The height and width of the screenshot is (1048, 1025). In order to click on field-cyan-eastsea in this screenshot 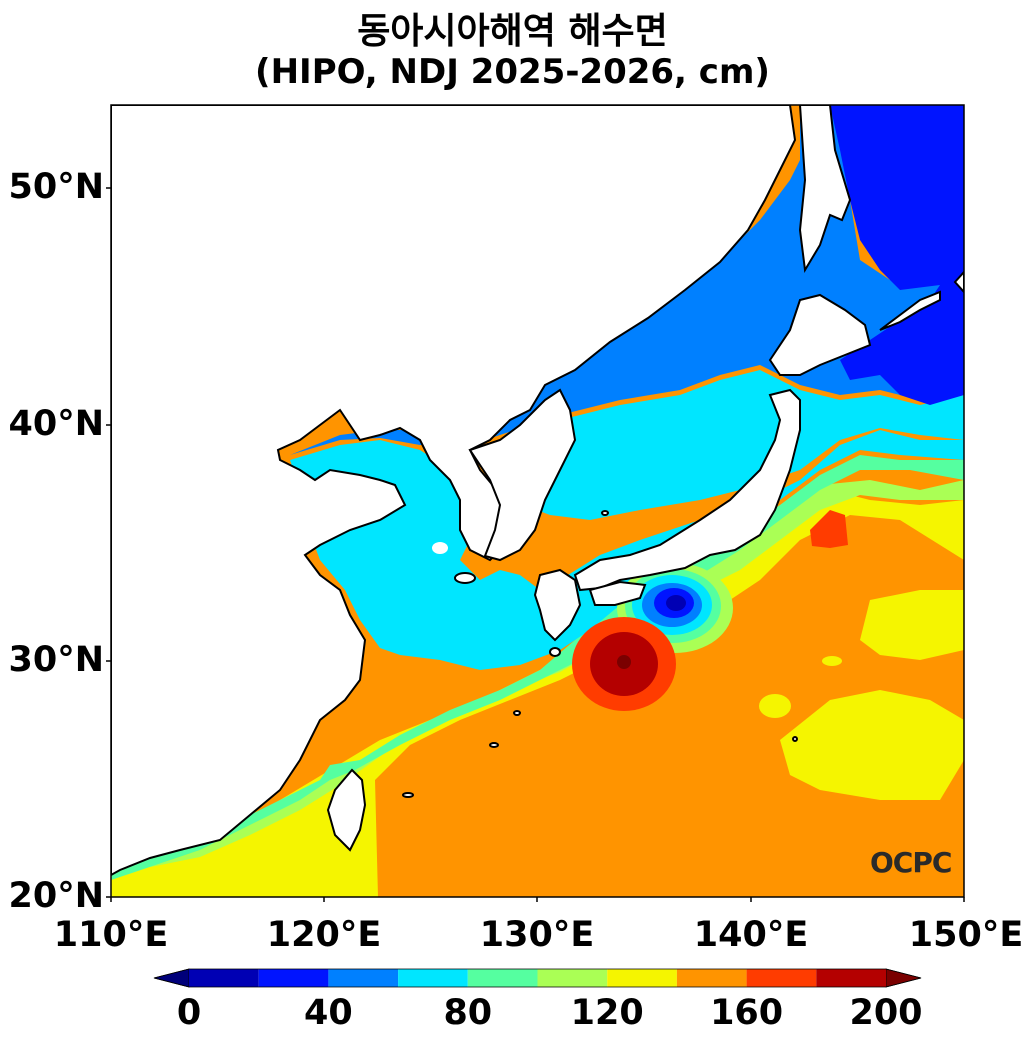, I will do `click(732, 445)`.